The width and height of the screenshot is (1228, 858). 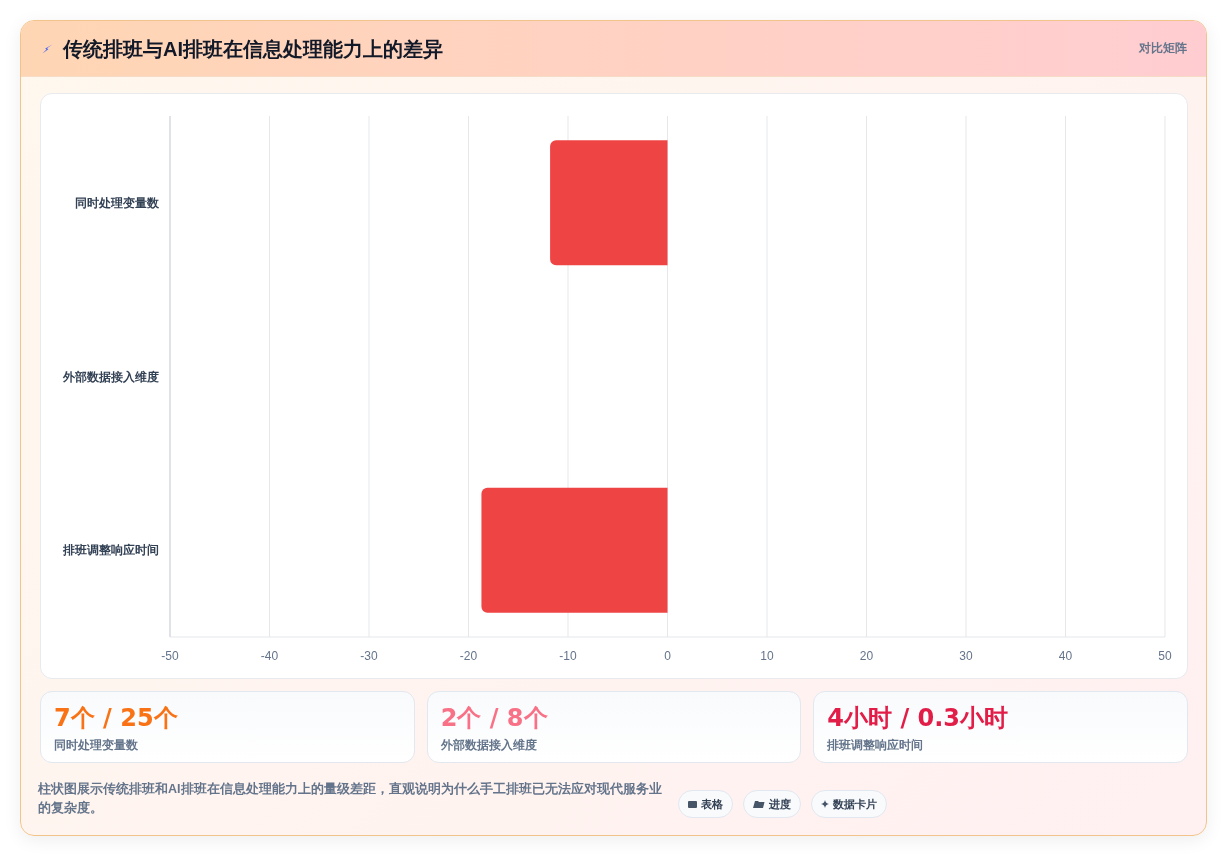 I want to click on text: 2个 / 8个, so click(x=494, y=718).